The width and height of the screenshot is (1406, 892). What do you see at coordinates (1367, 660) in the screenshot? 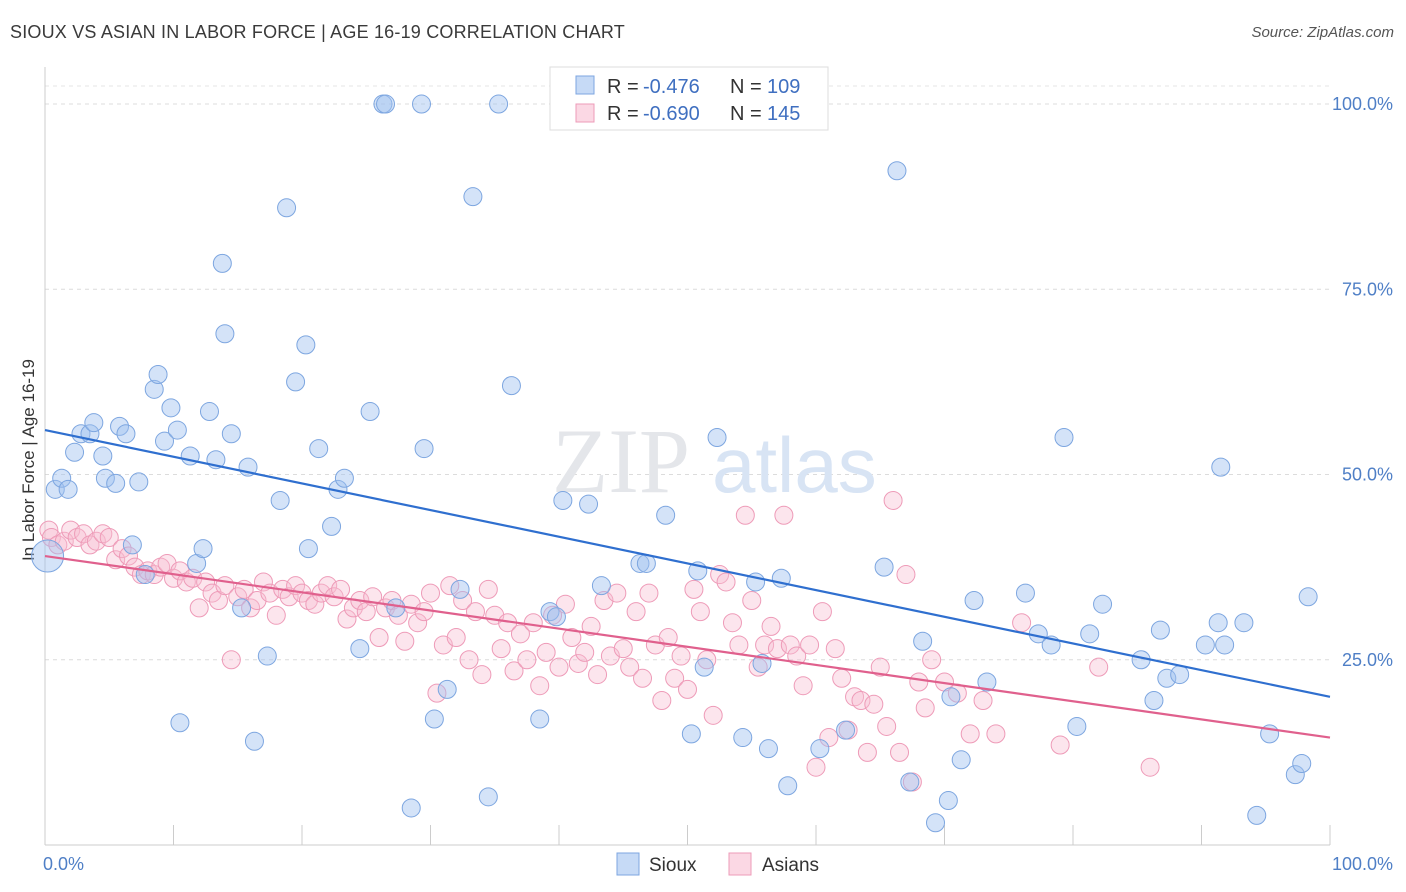
I see `y-tick-label-25: 25.0%` at bounding box center [1367, 660].